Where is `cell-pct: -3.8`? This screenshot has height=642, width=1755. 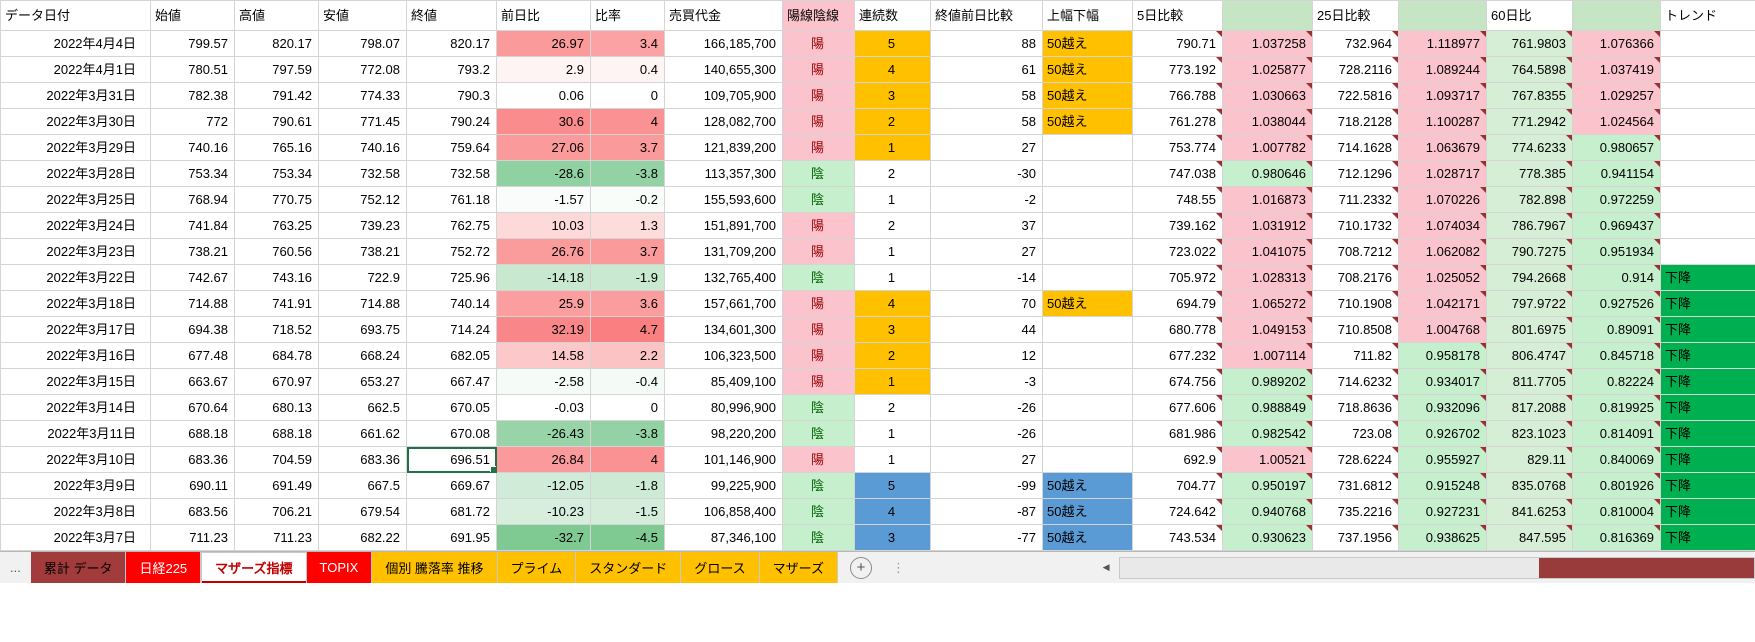 cell-pct: -3.8 is located at coordinates (627, 173).